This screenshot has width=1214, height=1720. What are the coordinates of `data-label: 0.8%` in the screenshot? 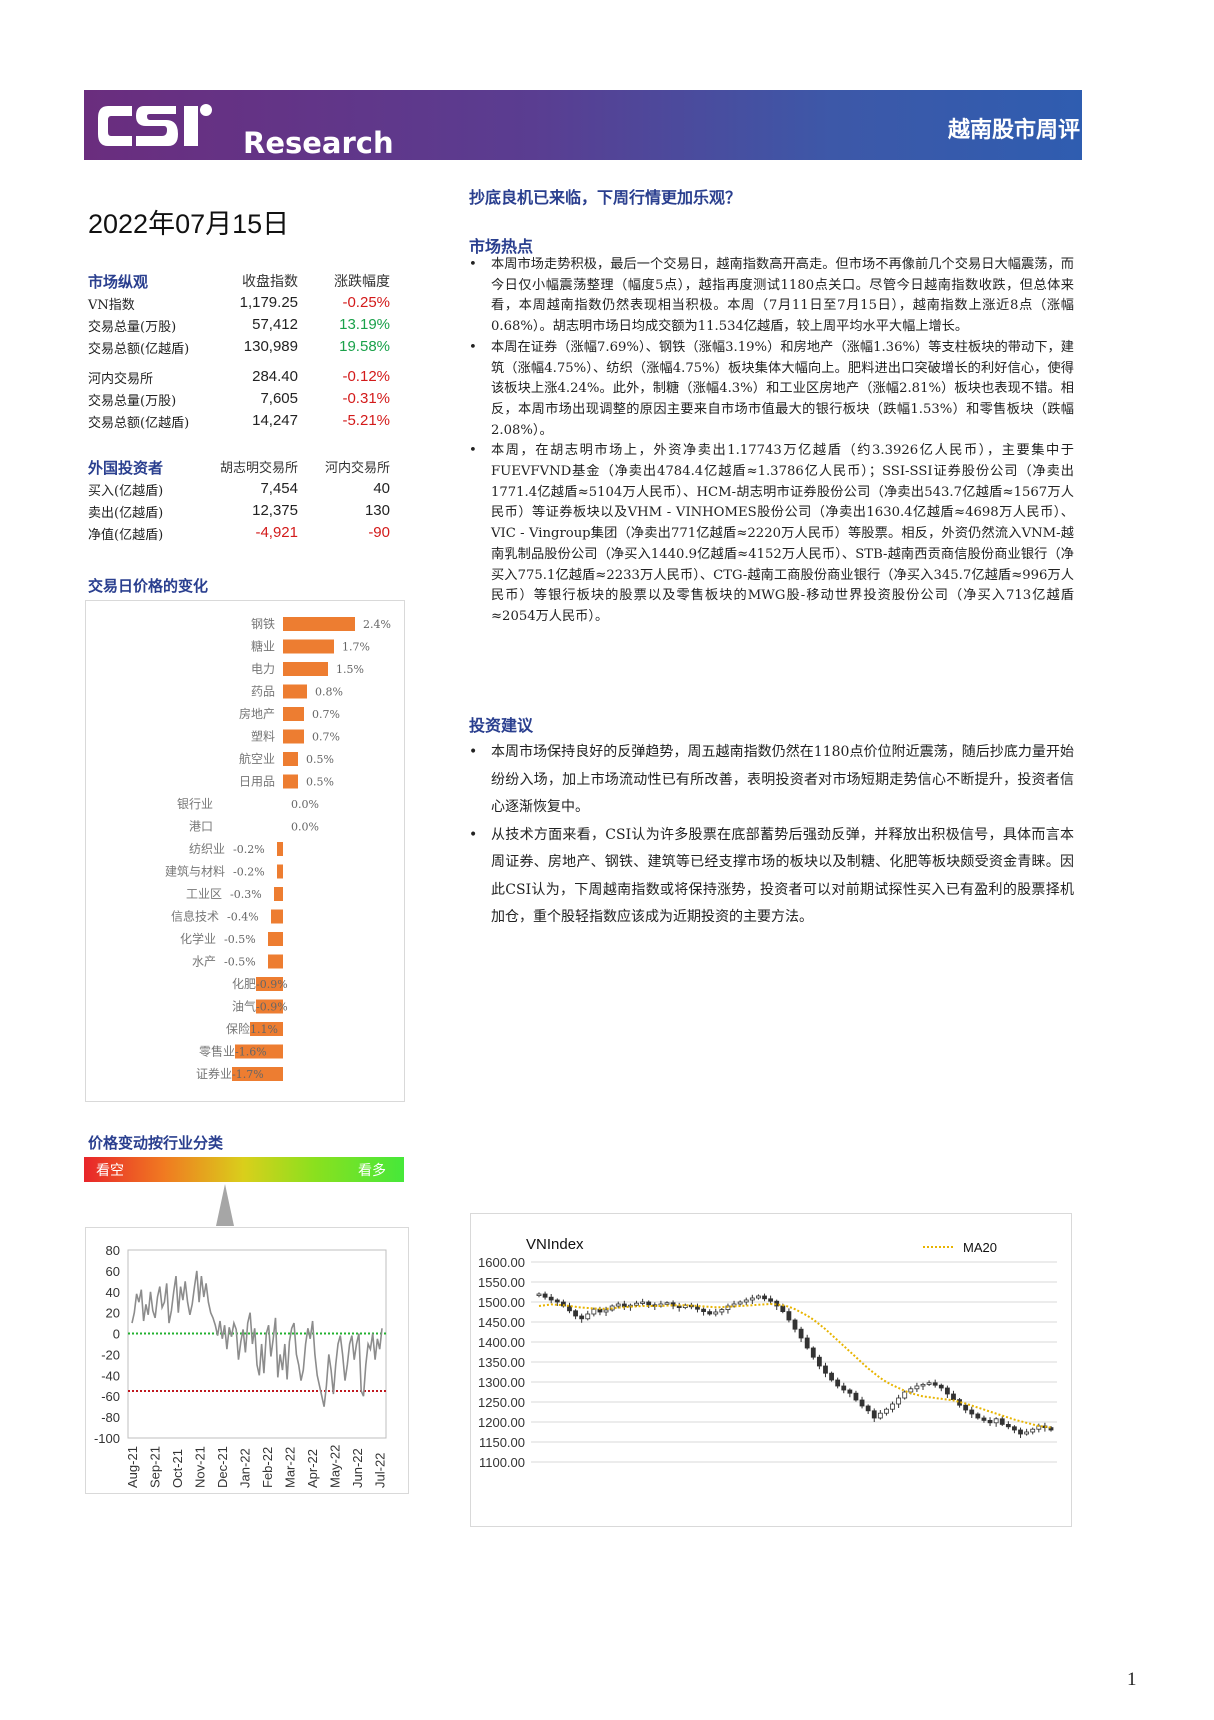 It's located at (329, 692).